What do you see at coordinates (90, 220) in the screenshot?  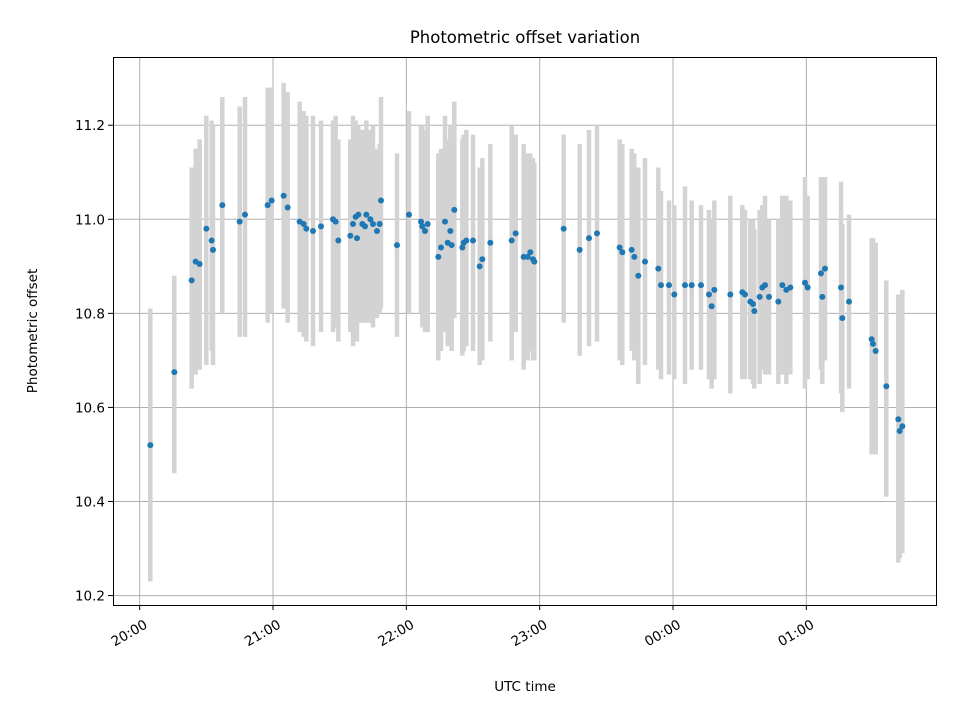 I see `y-tick-label: 11.0` at bounding box center [90, 220].